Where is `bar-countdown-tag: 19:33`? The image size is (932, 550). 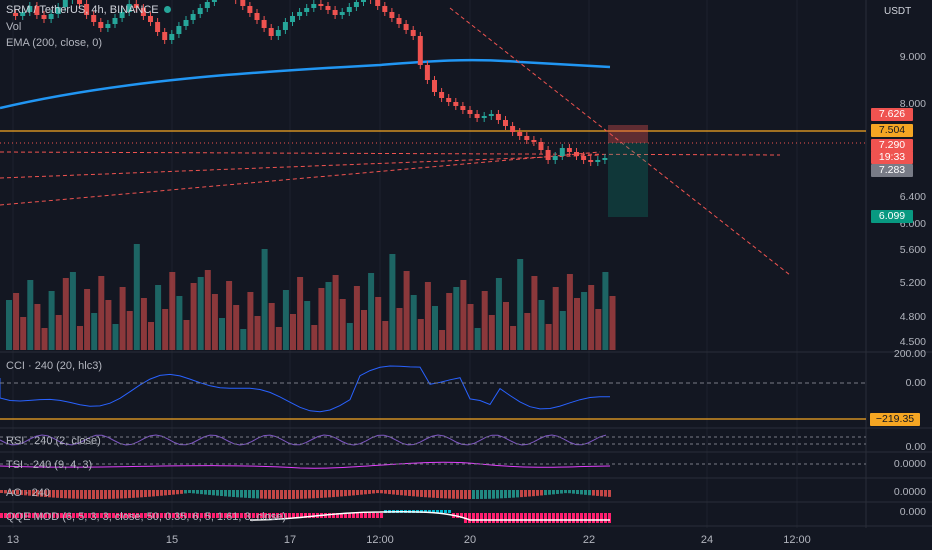 bar-countdown-tag: 19:33 is located at coordinates (892, 157).